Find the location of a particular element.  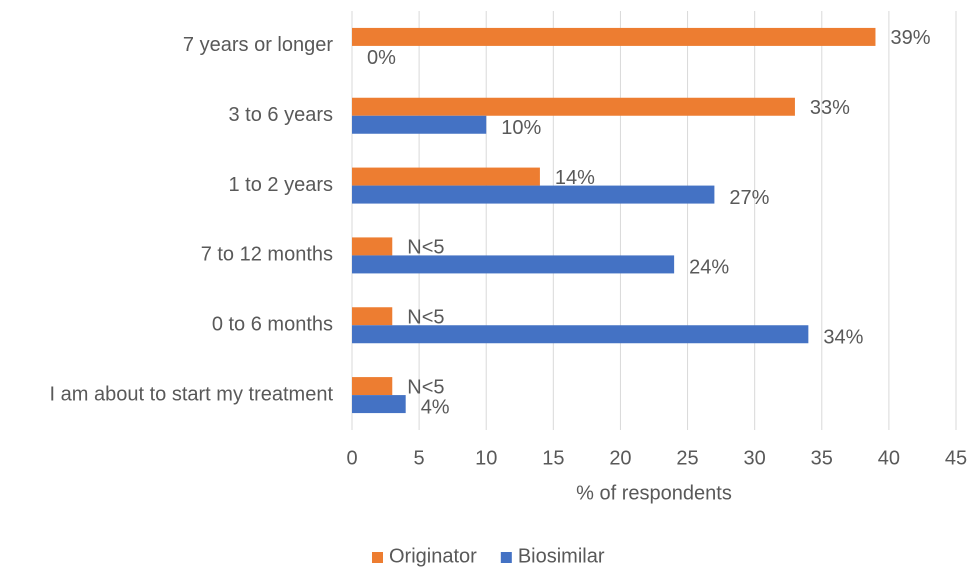

data-label: 0% is located at coordinates (381, 58).